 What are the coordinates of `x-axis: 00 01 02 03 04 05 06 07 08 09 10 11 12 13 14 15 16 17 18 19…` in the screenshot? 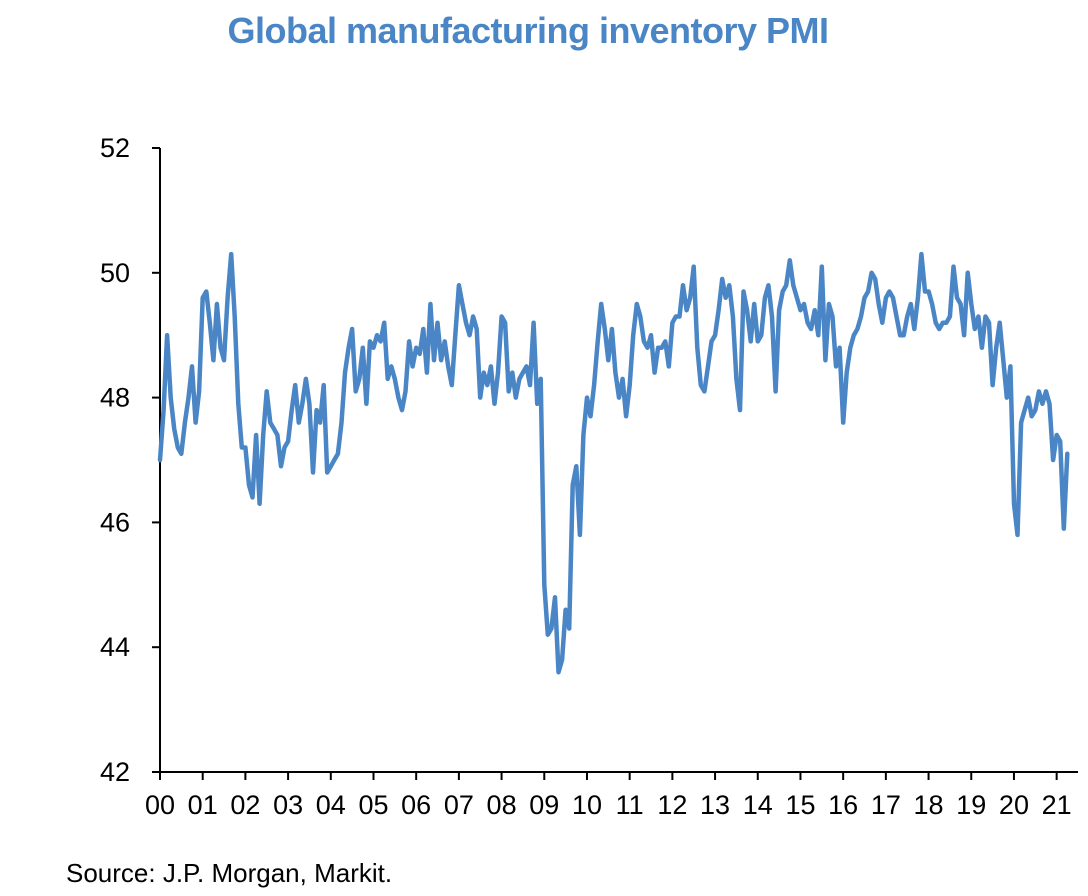 It's located at (611, 795).